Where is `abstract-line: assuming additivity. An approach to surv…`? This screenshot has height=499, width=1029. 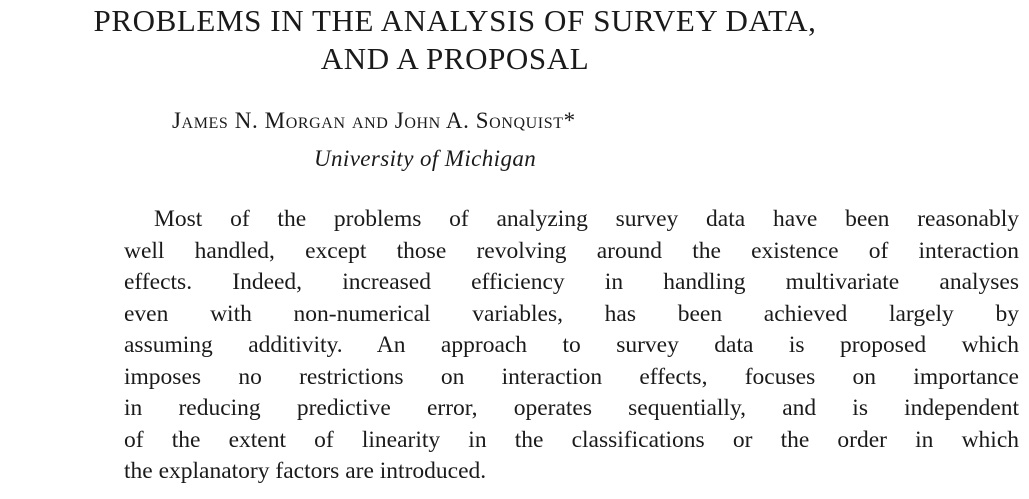
abstract-line: assuming additivity. An approach to surv… is located at coordinates (571, 345).